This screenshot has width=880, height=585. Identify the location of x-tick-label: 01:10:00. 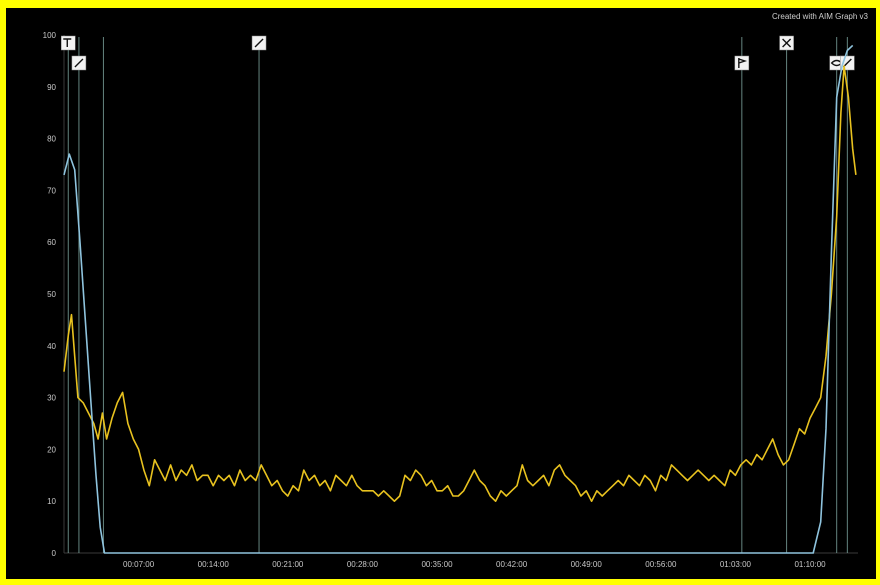
(810, 564).